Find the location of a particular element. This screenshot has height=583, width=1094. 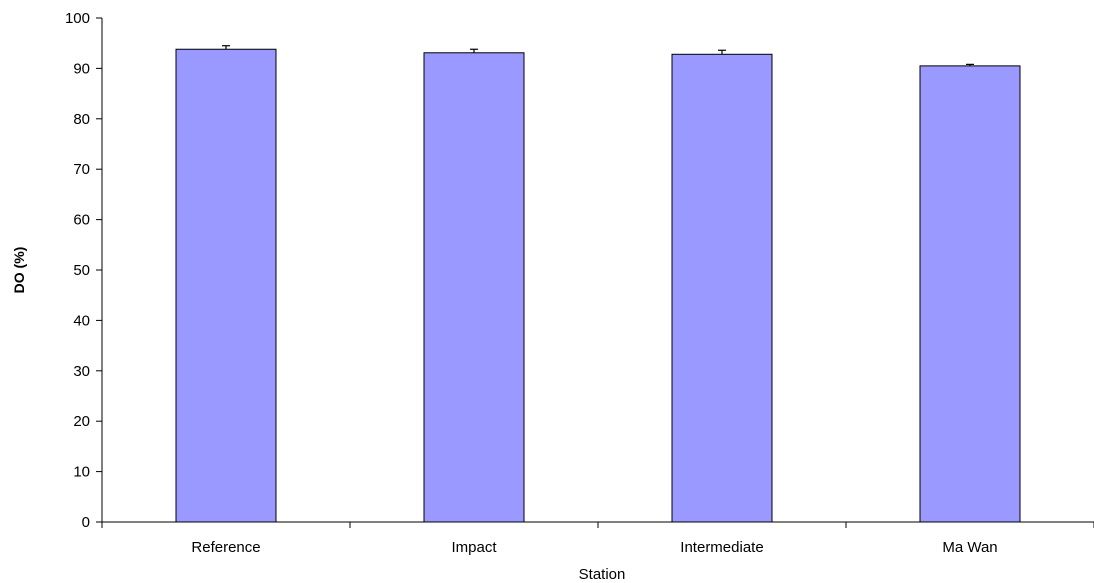

y-tick-label: 100 is located at coordinates (77, 18).